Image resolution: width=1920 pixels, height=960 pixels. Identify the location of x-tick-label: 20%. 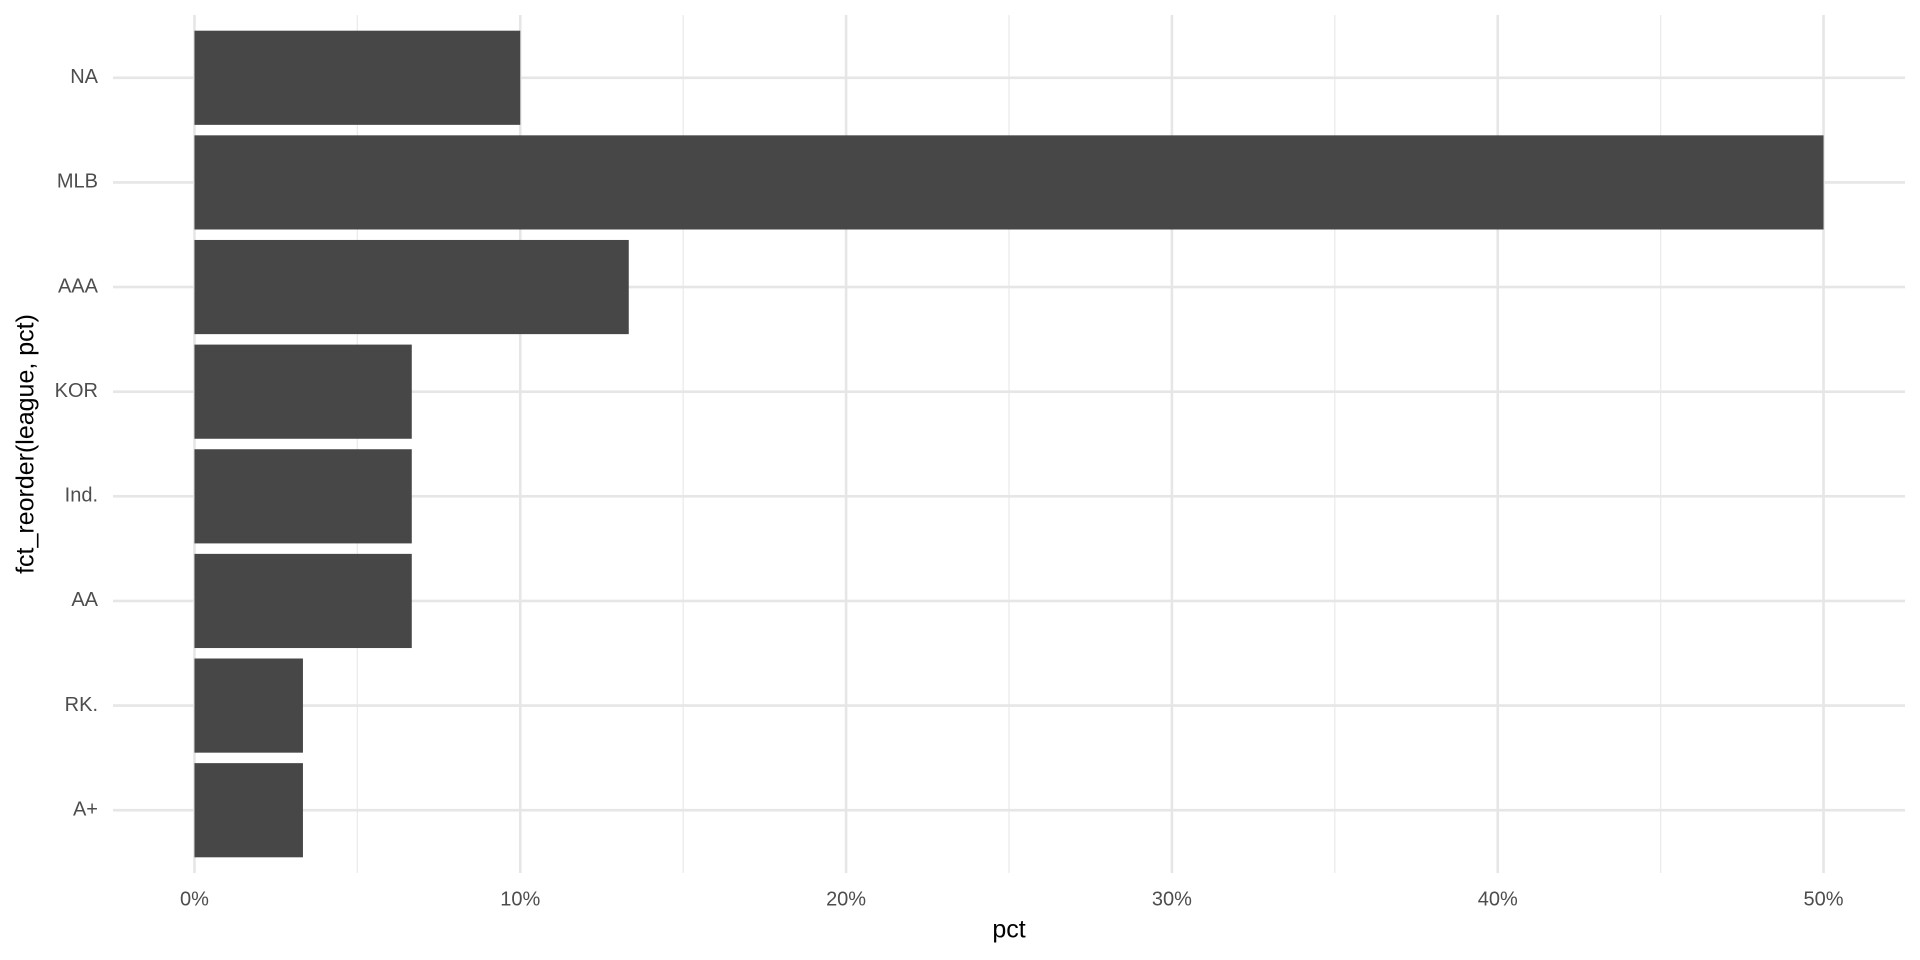
(846, 899).